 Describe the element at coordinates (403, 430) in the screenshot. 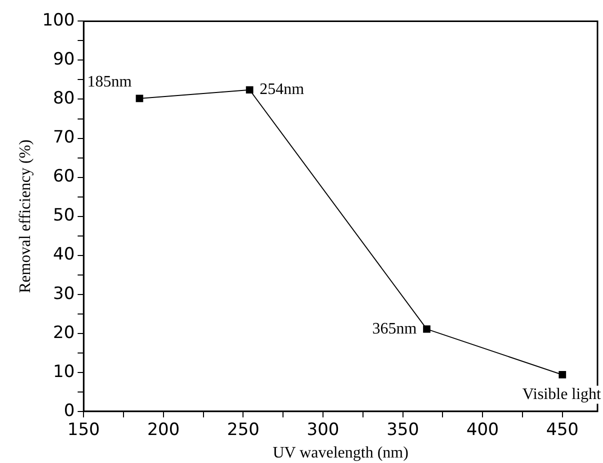

I see `x-tick-label: 350` at that location.